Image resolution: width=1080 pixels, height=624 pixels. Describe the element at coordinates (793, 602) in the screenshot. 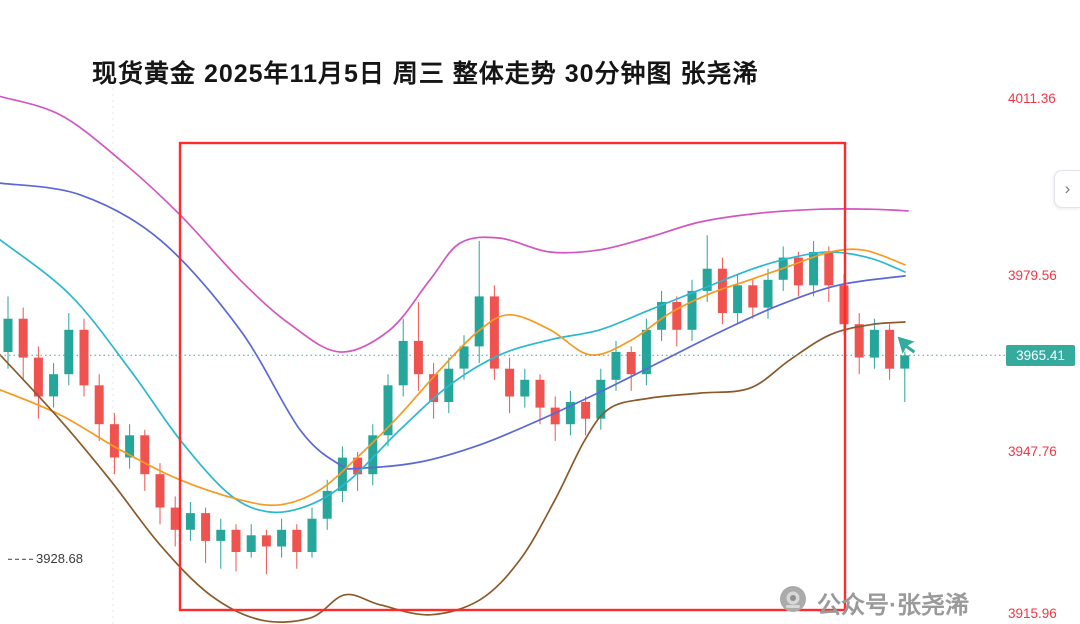

I see `watermark-logo-icon` at that location.